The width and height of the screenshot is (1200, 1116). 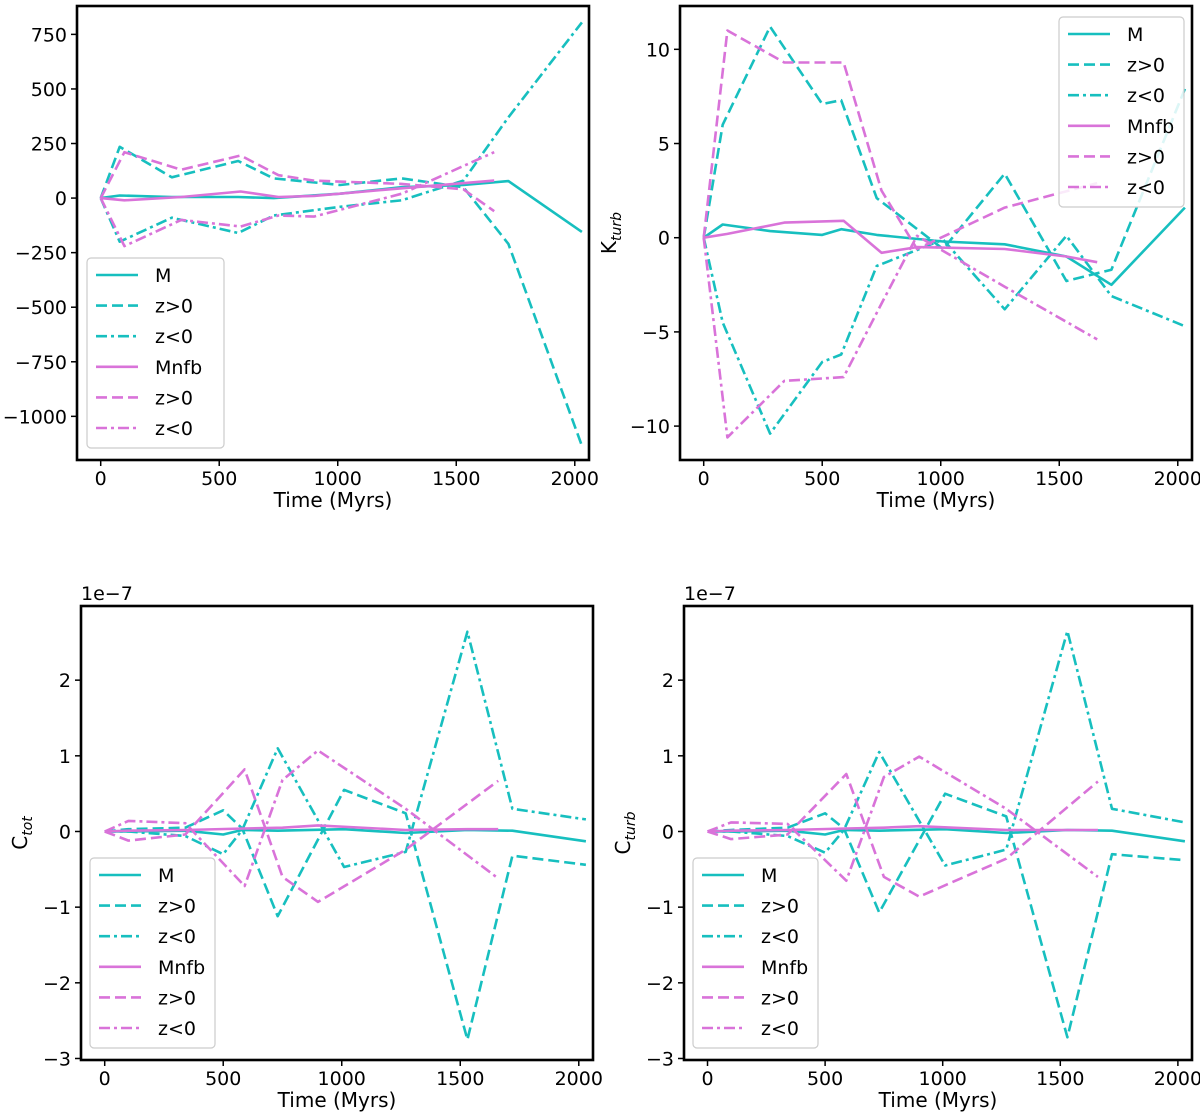 What do you see at coordinates (625, 832) in the screenshot?
I see `y-axis-label: Cturb` at bounding box center [625, 832].